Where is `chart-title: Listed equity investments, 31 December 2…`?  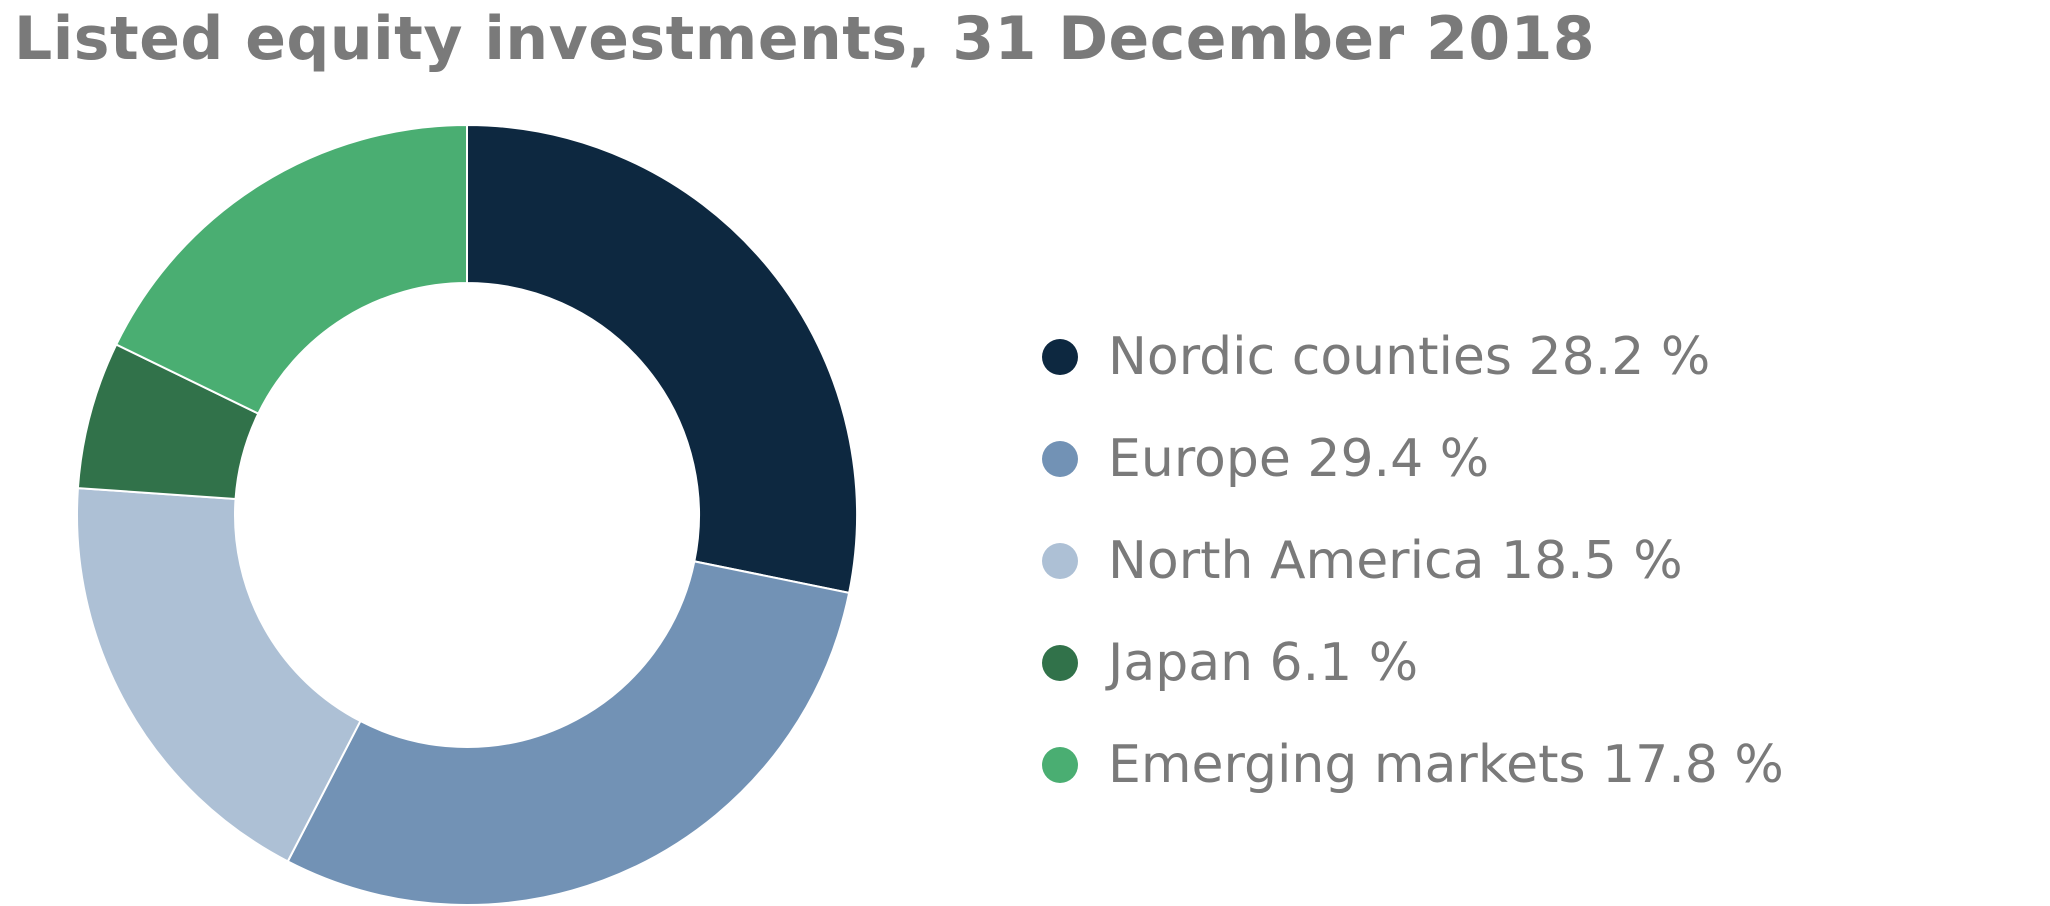
chart-title: Listed equity investments, 31 December 2… is located at coordinates (805, 39).